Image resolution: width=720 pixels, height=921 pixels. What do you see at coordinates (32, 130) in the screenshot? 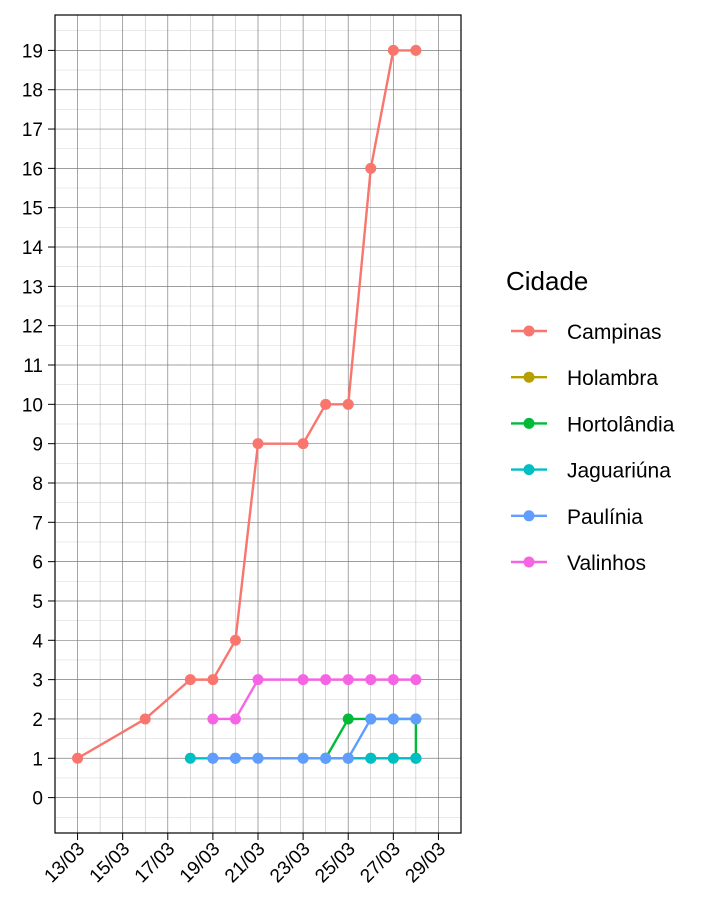
I see `y-tick-label: 17` at bounding box center [32, 130].